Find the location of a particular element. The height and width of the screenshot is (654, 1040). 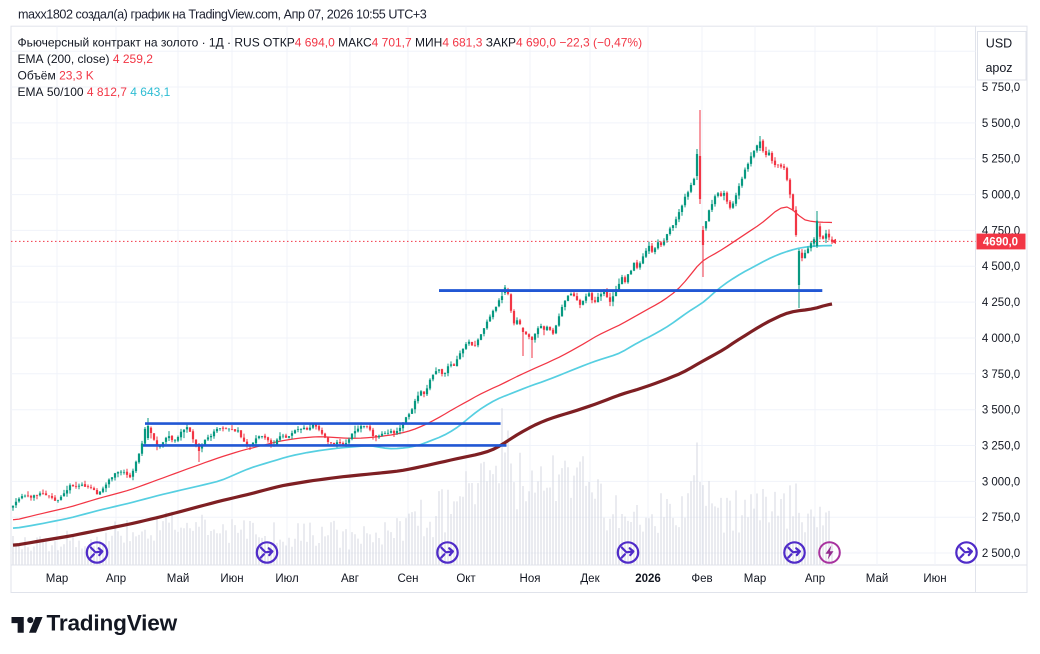

svg-text: 4 500,0 is located at coordinates (1001, 267).